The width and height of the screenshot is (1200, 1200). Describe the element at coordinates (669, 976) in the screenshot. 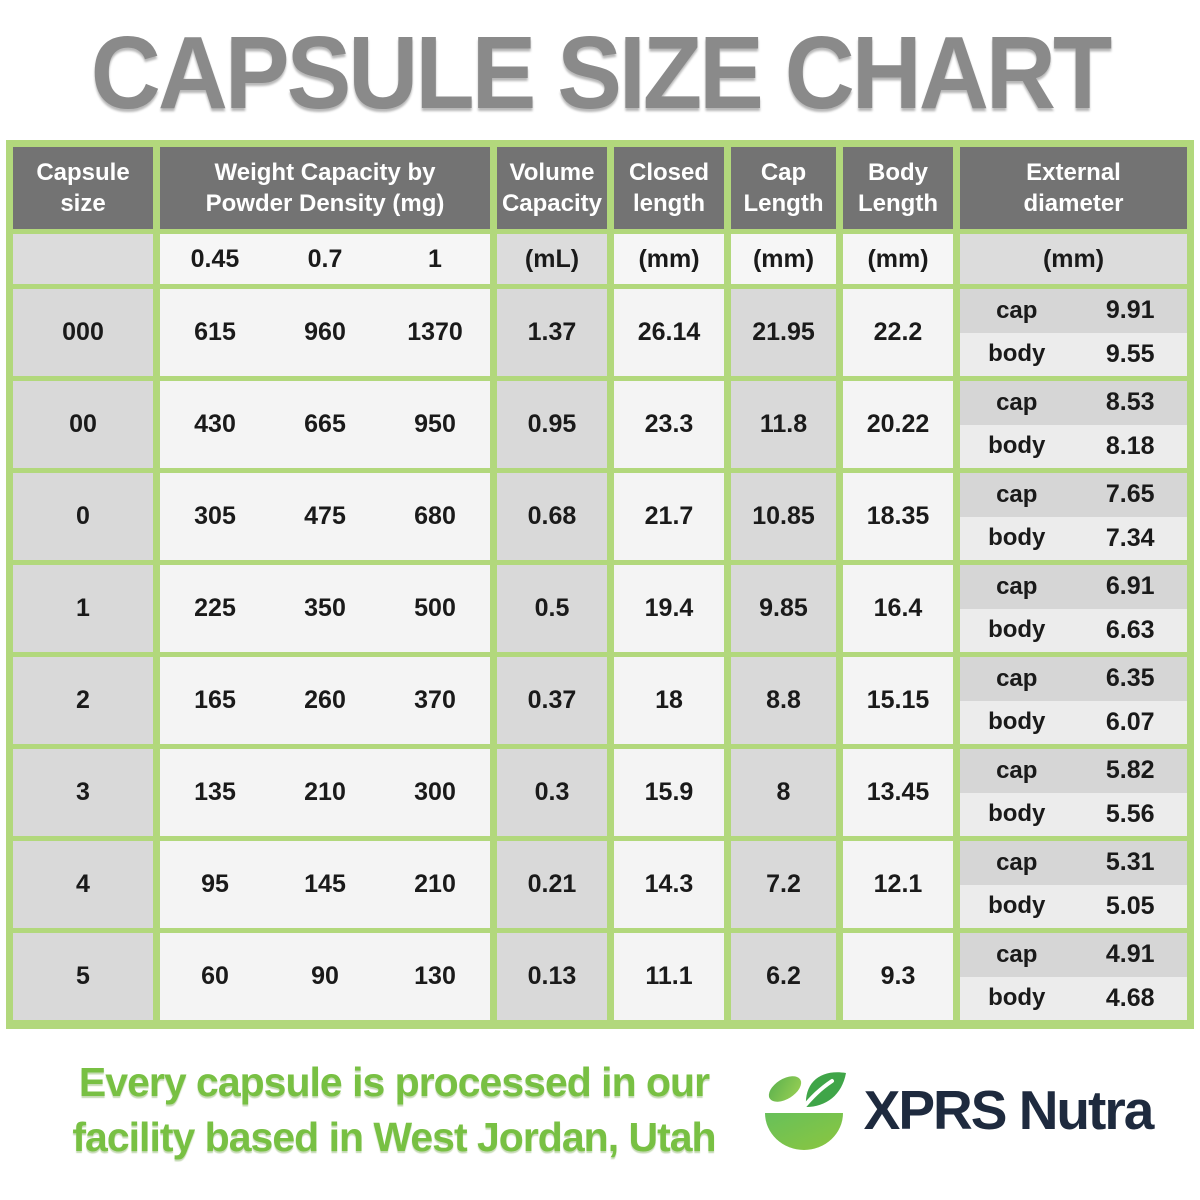

I see `closed-length-cell: 11.1` at that location.